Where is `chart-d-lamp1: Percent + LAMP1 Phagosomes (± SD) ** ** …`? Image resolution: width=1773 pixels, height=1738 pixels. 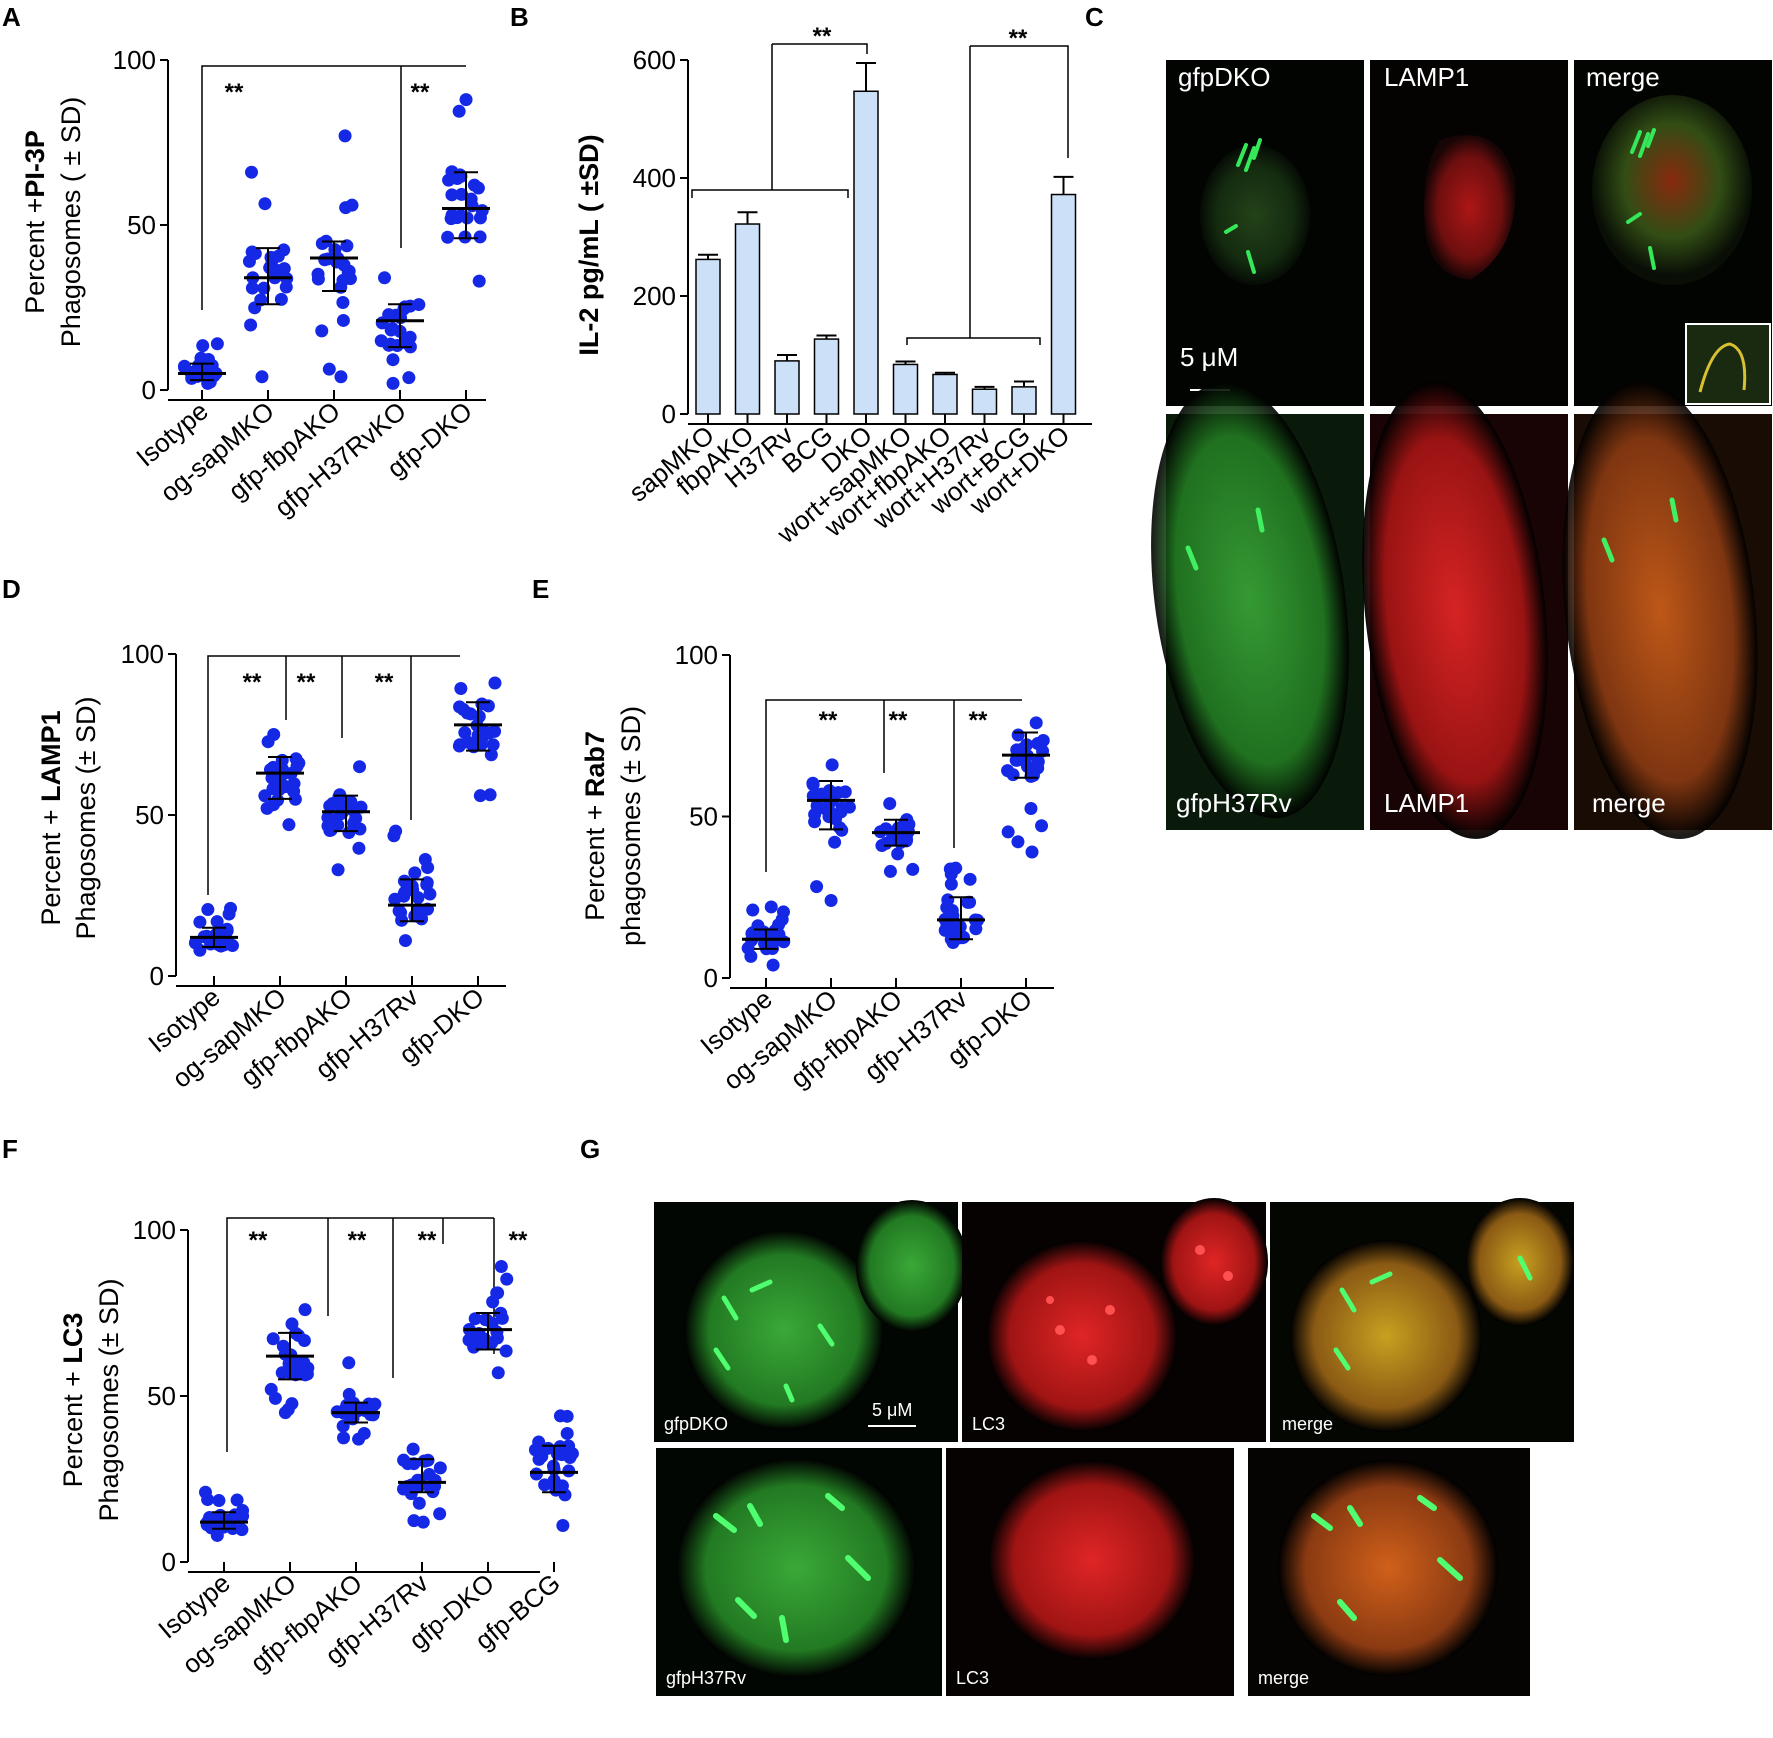
chart-d-lamp1: Percent + LAMP1 Phagosomes (± SD) ** ** … is located at coordinates (271, 866).